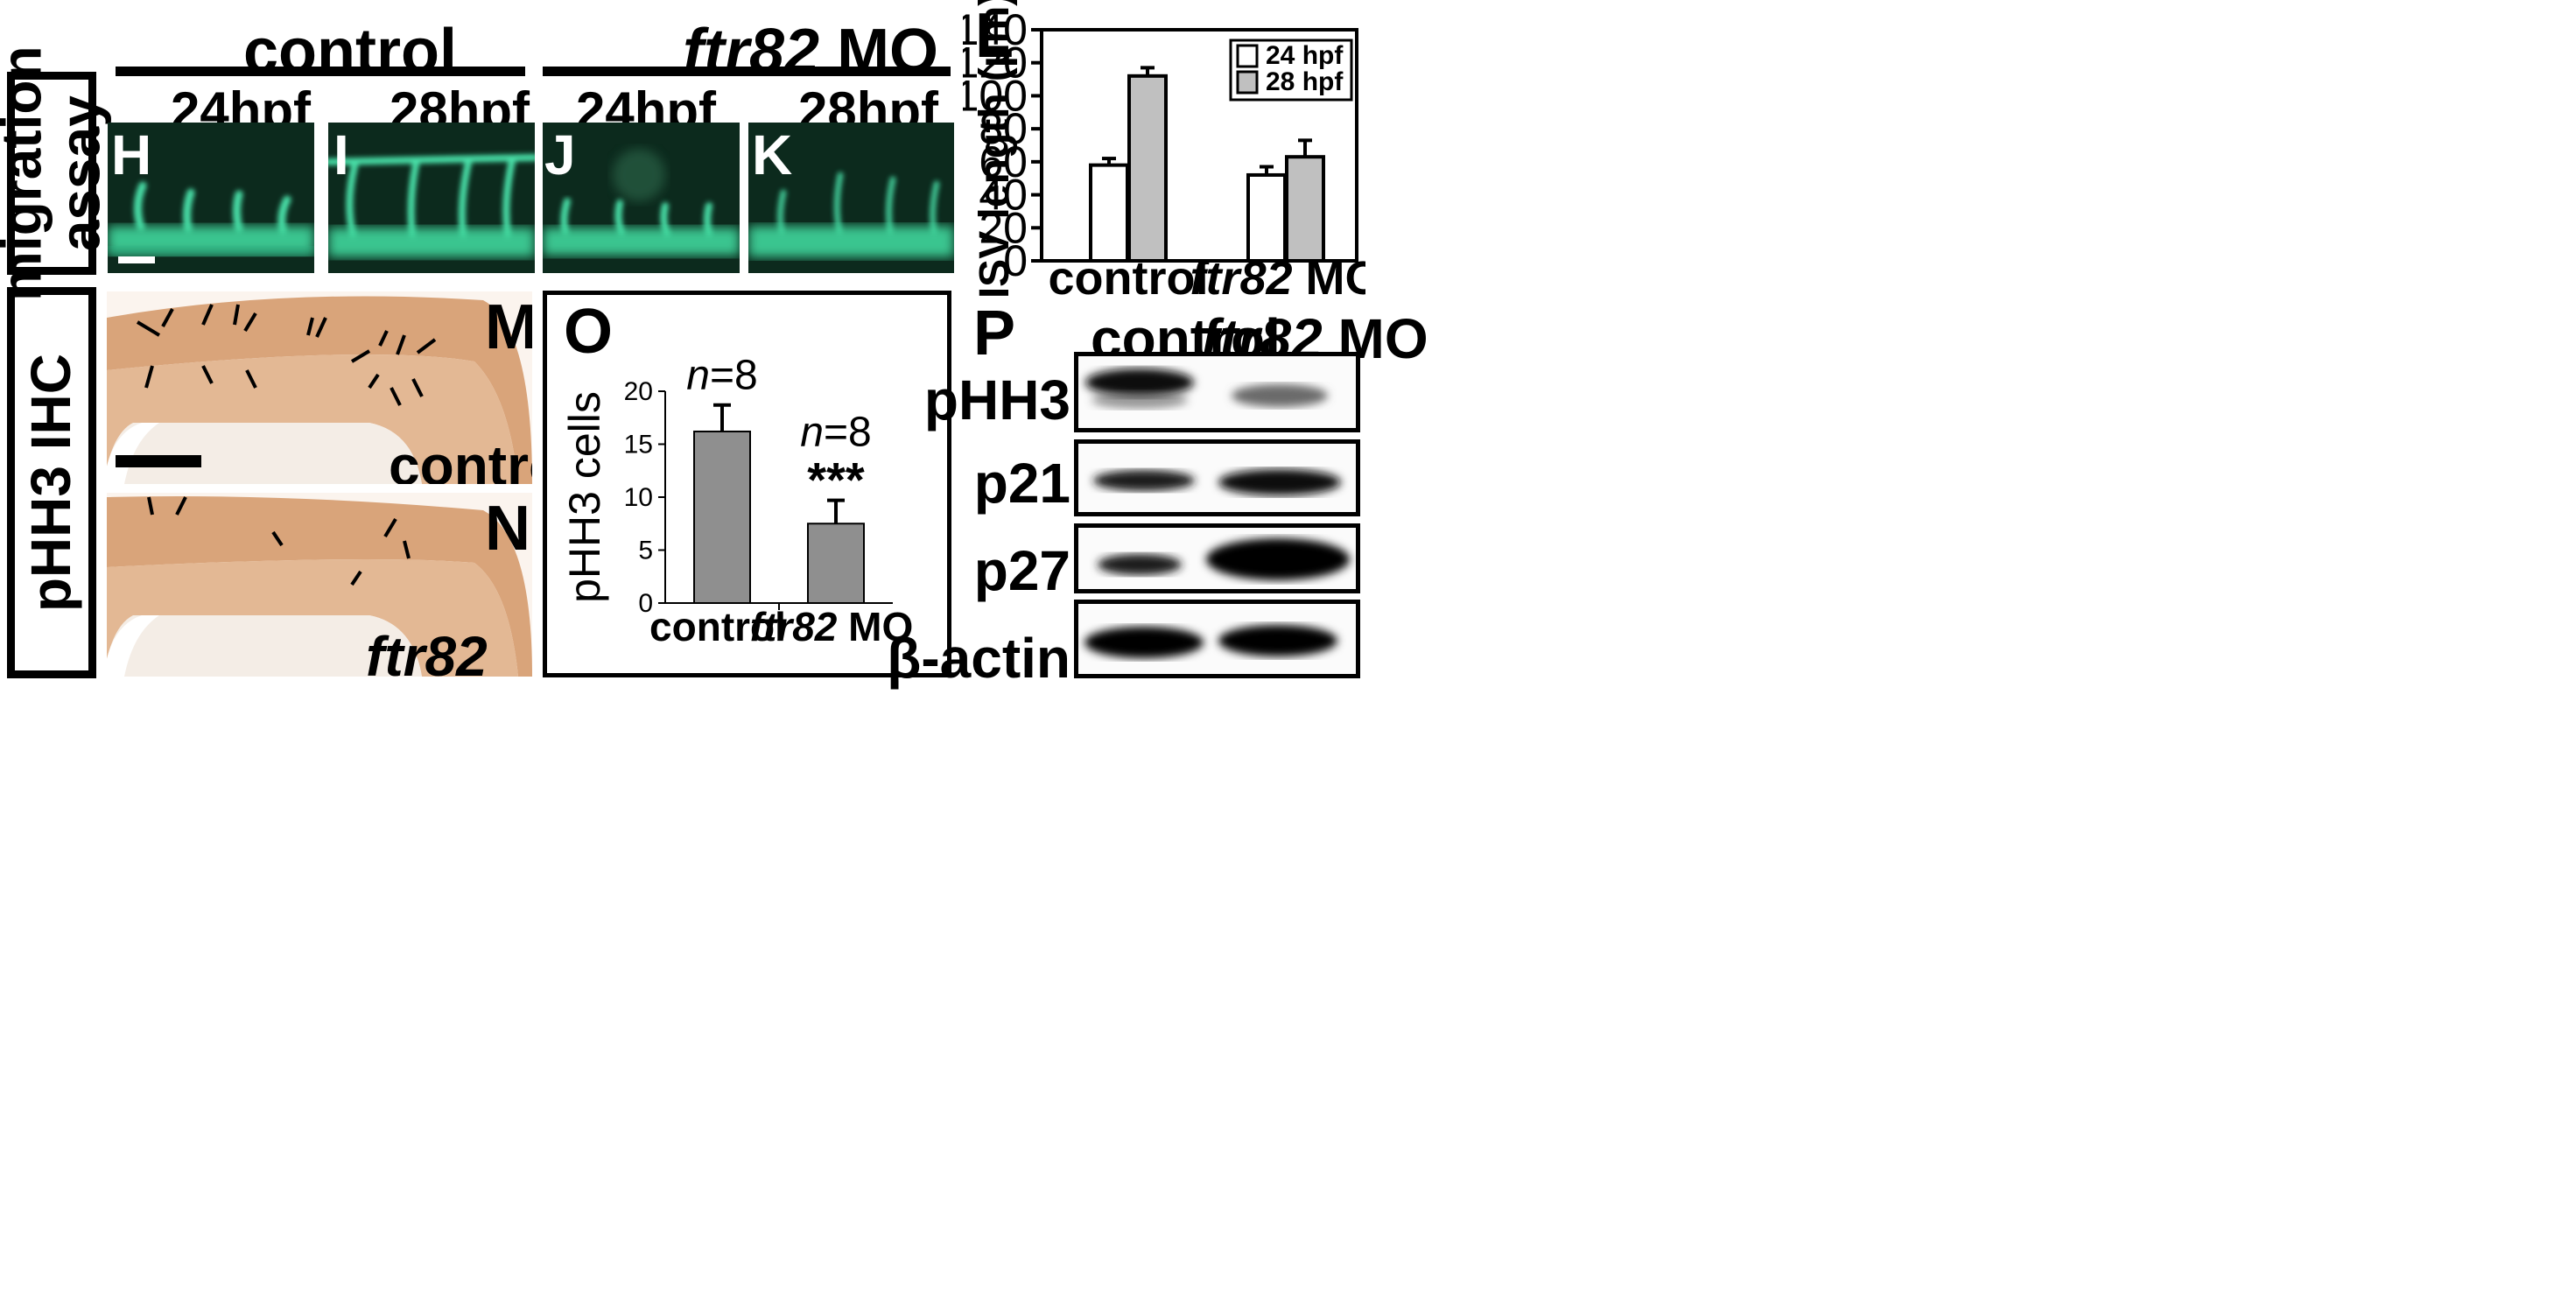  What do you see at coordinates (560, 154) in the screenshot?
I see `panel-letter-j: J` at bounding box center [560, 154].